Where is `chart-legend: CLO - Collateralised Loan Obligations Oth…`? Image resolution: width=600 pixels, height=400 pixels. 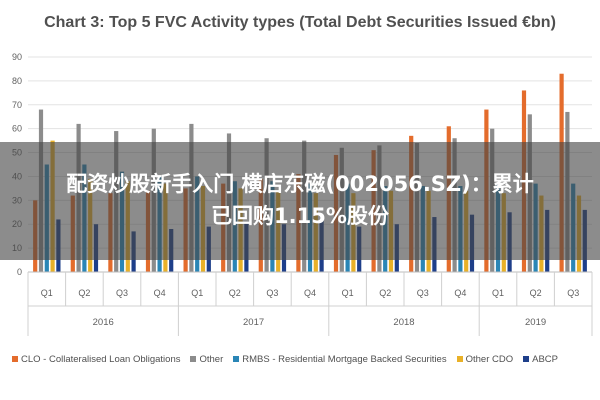 chart-legend: CLO - Collateralised Loan Obligations Oth… is located at coordinates (306, 359).